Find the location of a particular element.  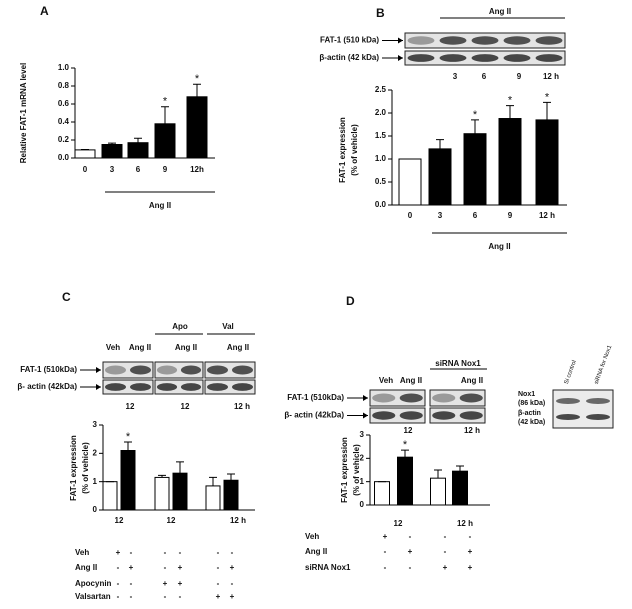

y-tick-label: 0.8 is located at coordinates (64, 85).